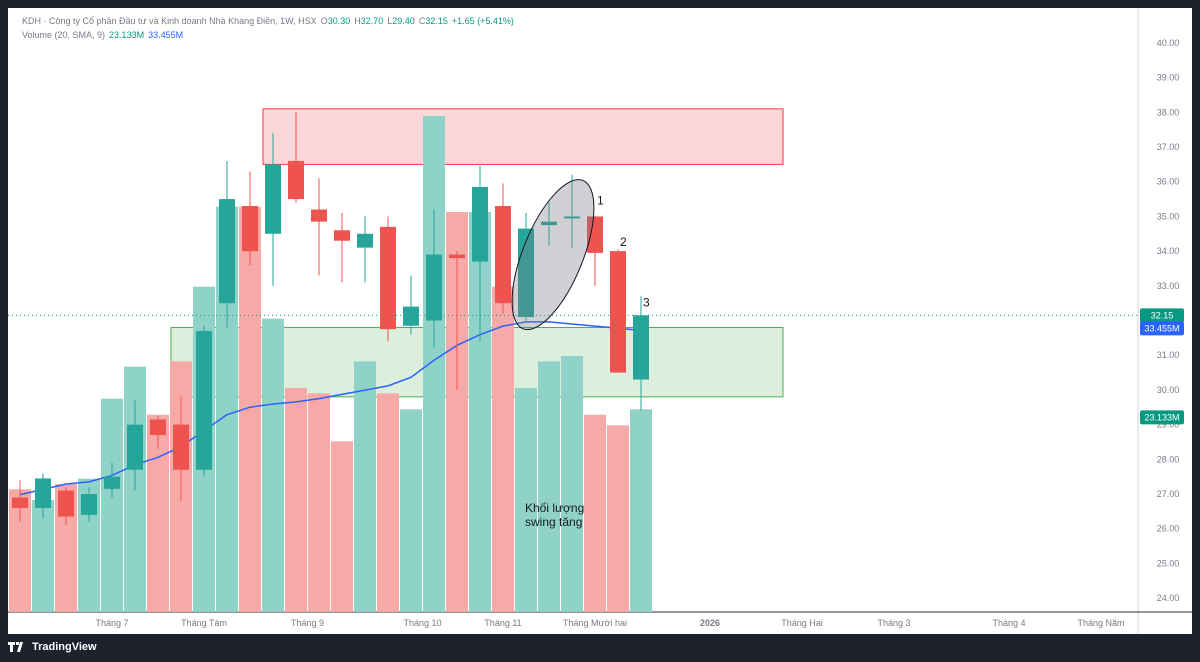 Image resolution: width=1200 pixels, height=662 pixels. What do you see at coordinates (372, 21) in the screenshot?
I see `high-value: 32.70` at bounding box center [372, 21].